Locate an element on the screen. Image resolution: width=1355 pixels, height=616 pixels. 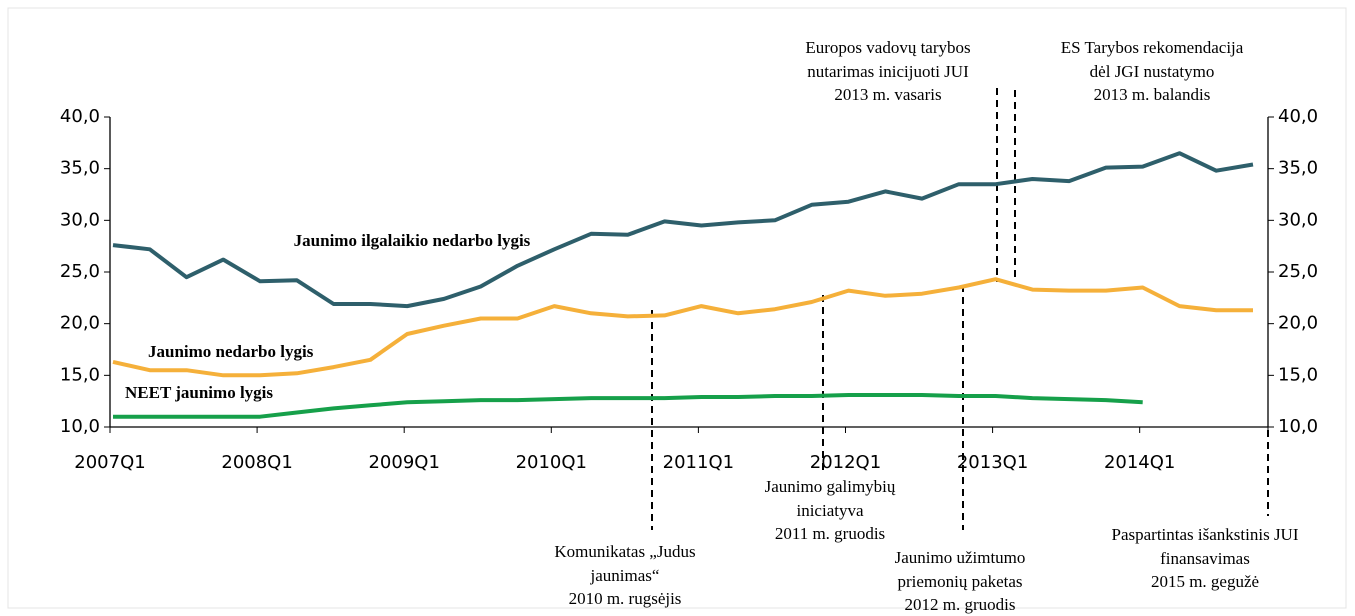
x-tick-label: 2013Q1 is located at coordinates (992, 462).